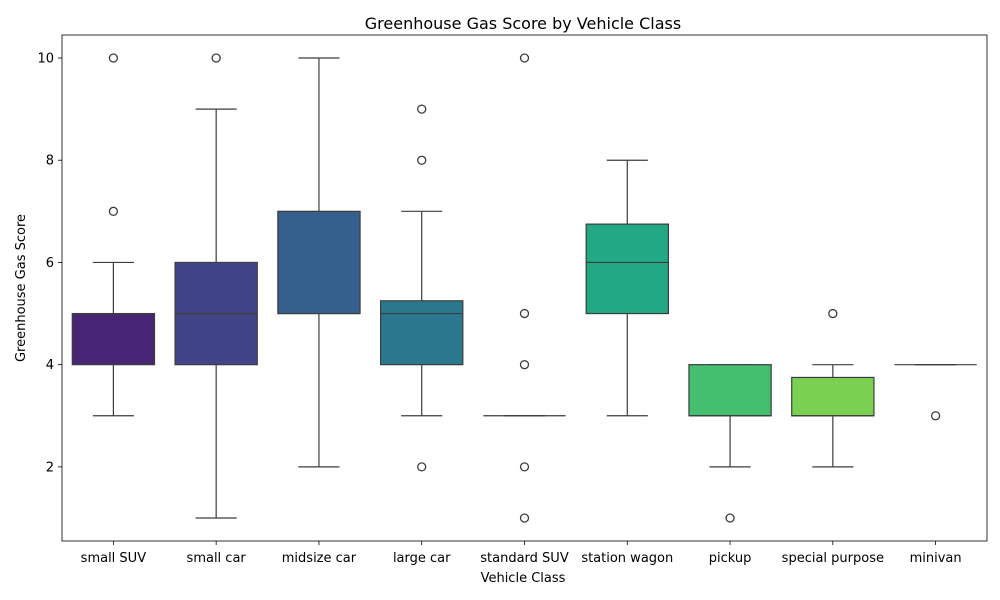 The image size is (1000, 600). Describe the element at coordinates (730, 443) in the screenshot. I see `box-group-pickup` at that location.